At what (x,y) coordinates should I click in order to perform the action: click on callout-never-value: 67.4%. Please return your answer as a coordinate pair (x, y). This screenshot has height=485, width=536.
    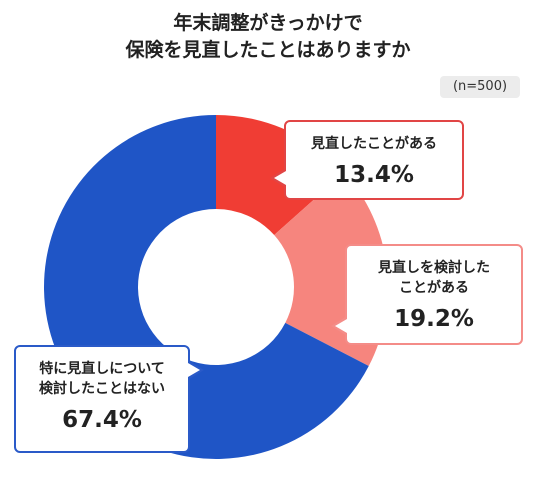
    Looking at the image, I should click on (102, 420).